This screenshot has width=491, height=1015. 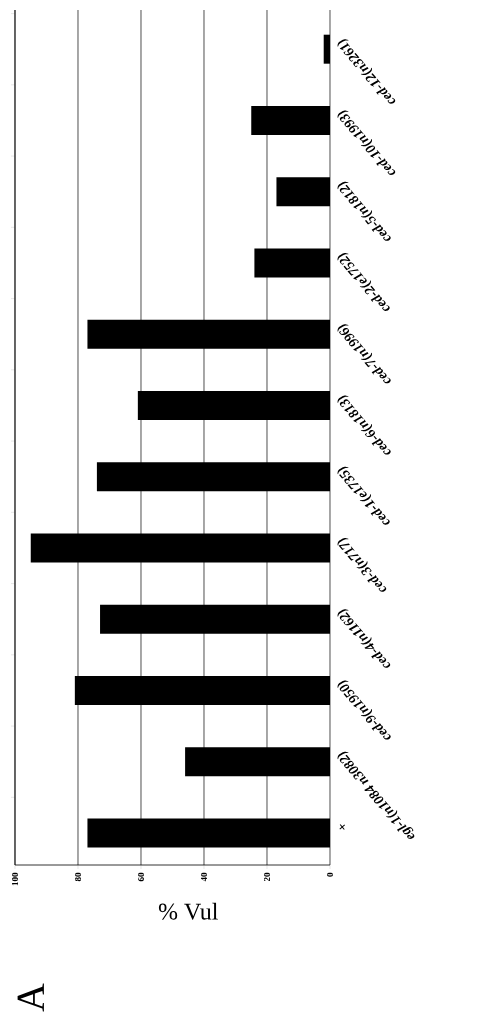 I want to click on x-tick-label: 20, so click(x=267, y=877).